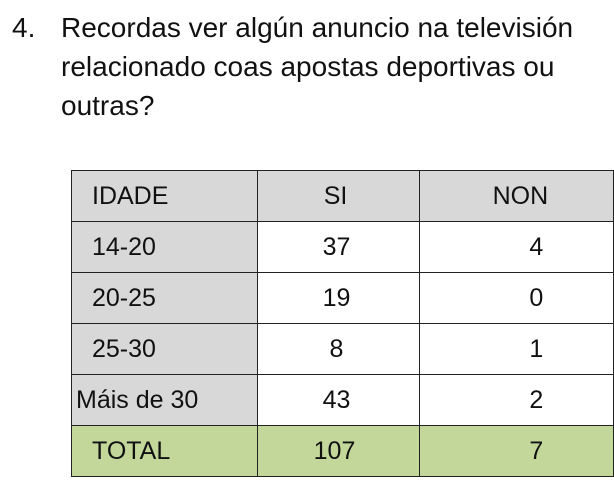 This screenshot has width=614, height=494. What do you see at coordinates (164, 196) in the screenshot?
I see `header-idade: IDADE` at bounding box center [164, 196].